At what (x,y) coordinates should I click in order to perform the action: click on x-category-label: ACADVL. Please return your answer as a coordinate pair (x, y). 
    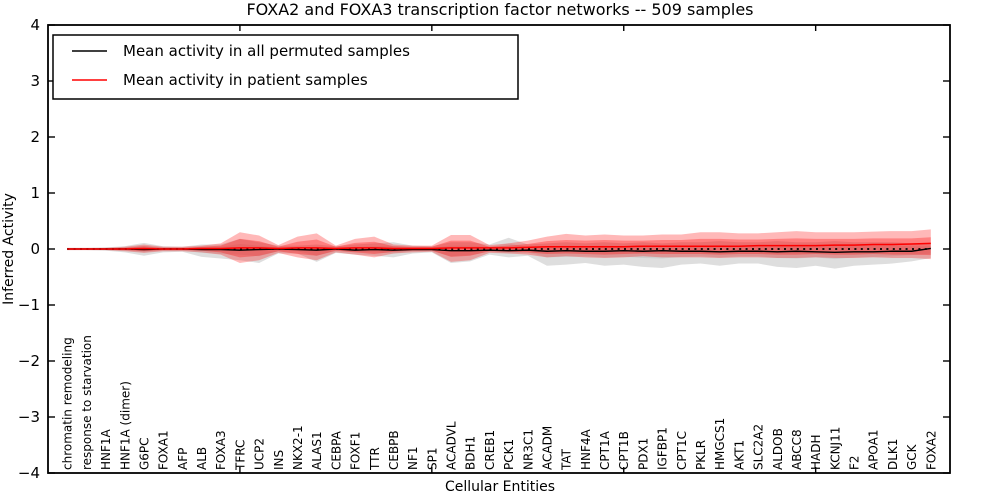
    Looking at the image, I should click on (452, 445).